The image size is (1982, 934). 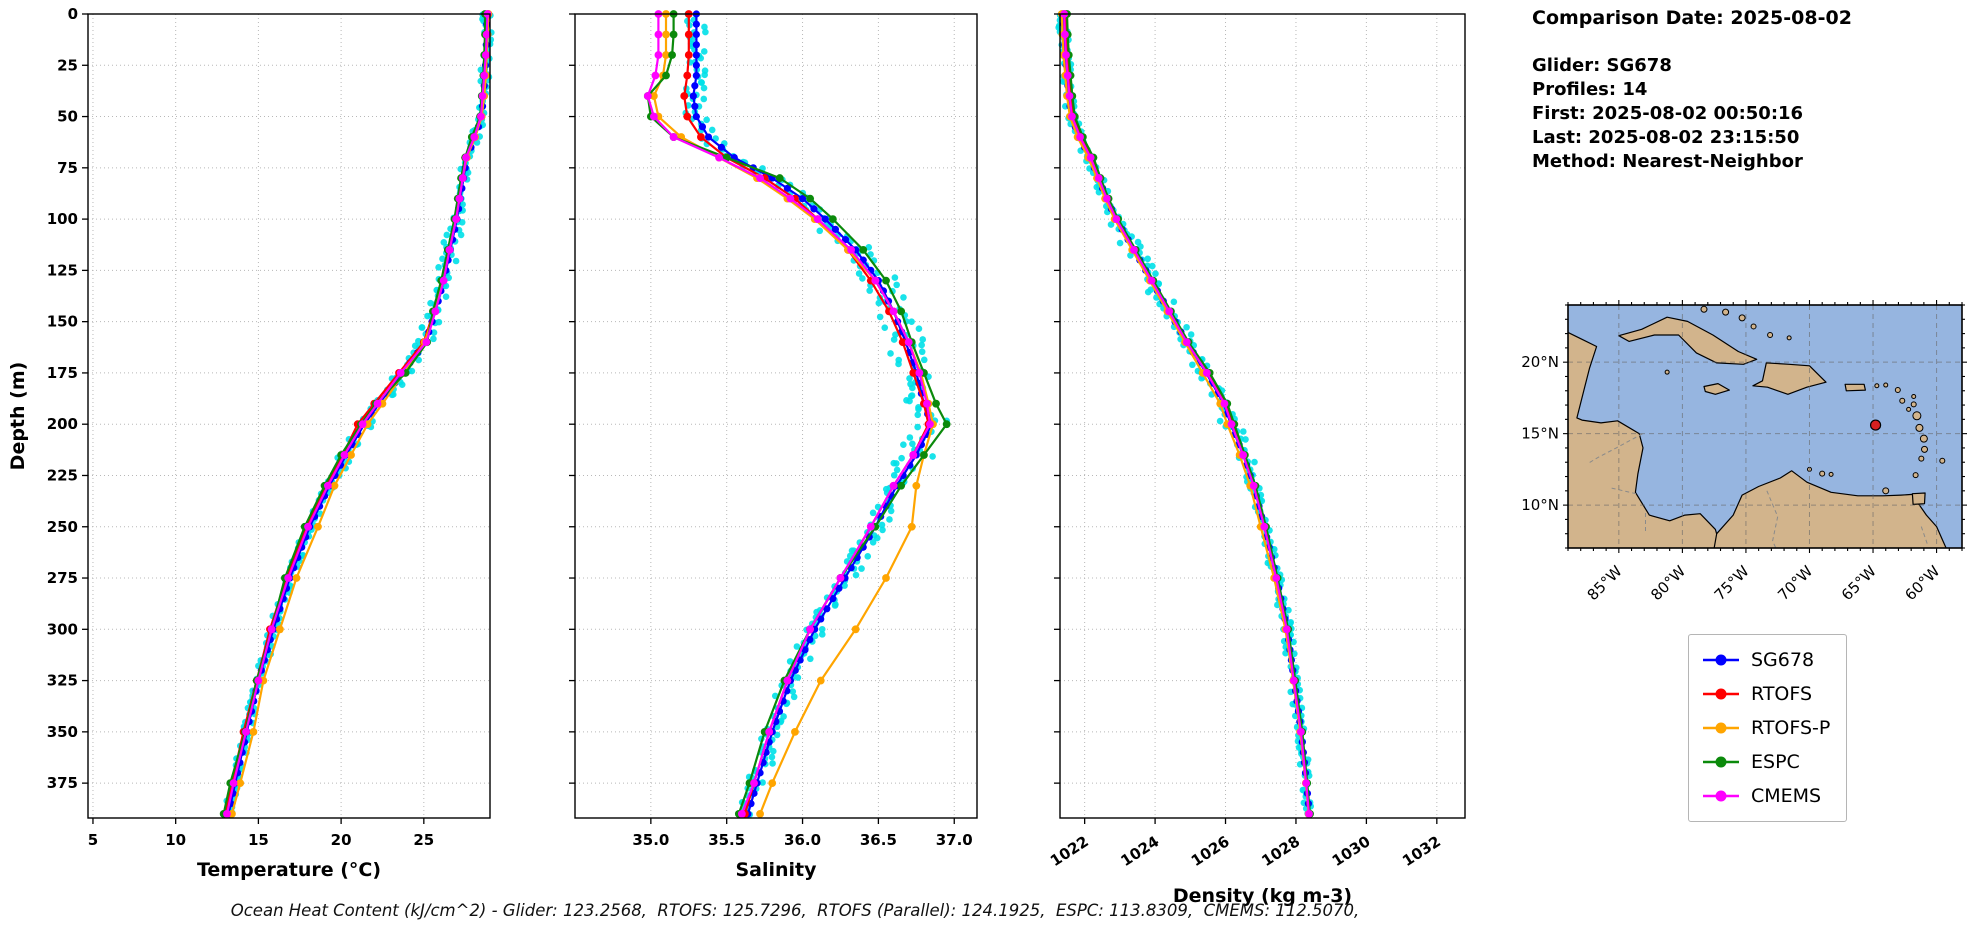 What do you see at coordinates (62, 578) in the screenshot?
I see `ytick-label: 275` at bounding box center [62, 578].